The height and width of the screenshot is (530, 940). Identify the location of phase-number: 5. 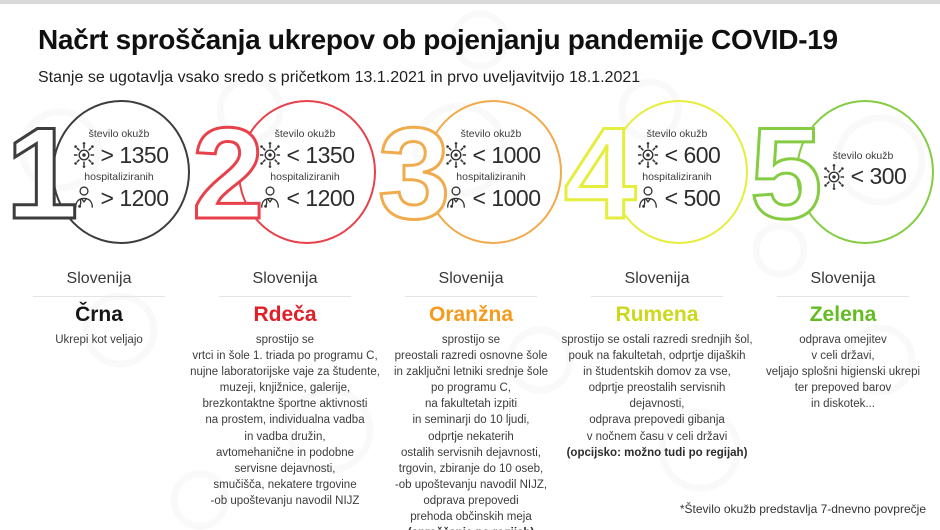
(785, 173).